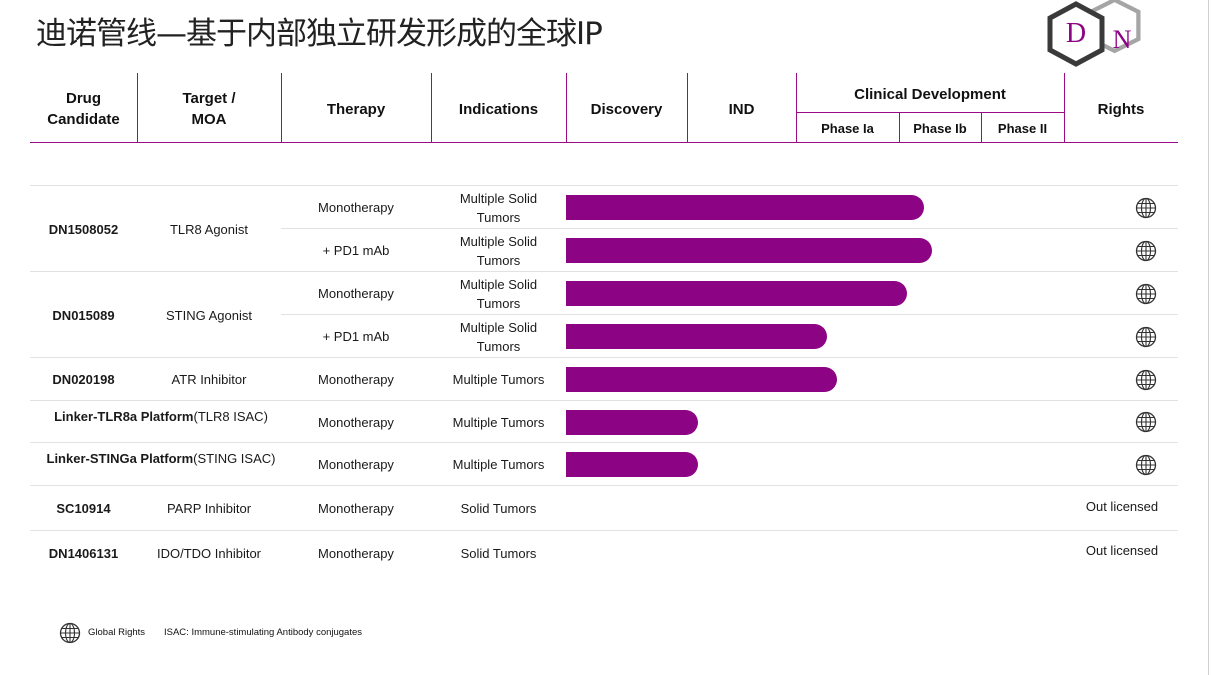 This screenshot has height=675, width=1211. Describe the element at coordinates (124, 416) in the screenshot. I see `candidate-name: Linker-TLR8a Platform` at that location.